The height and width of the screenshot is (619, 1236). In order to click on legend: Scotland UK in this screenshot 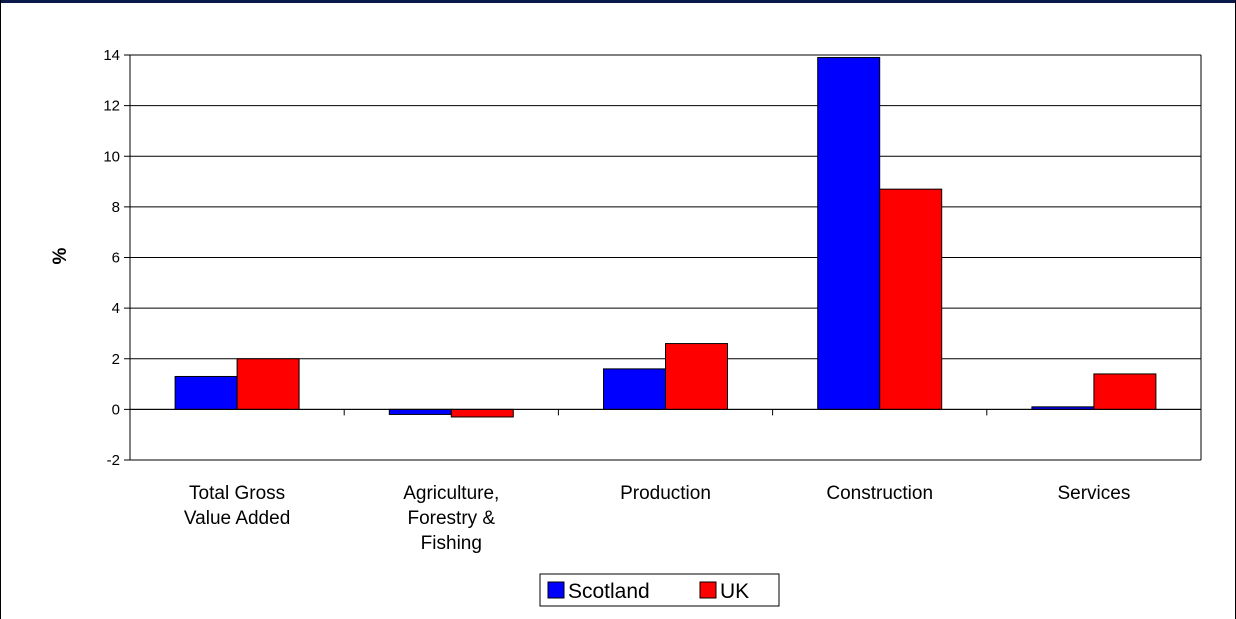, I will do `click(659, 590)`.